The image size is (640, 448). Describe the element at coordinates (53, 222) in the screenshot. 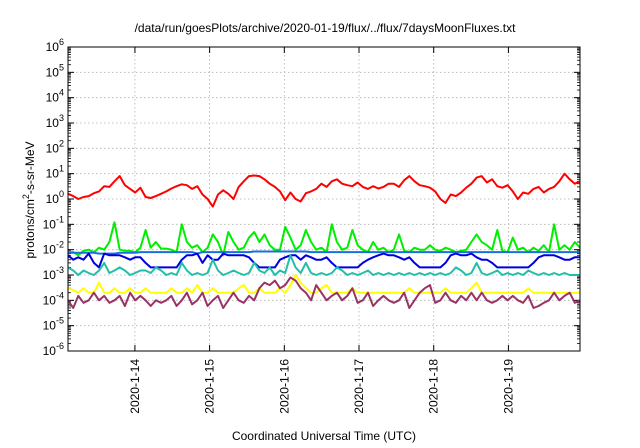

I see `y-tick-label: 10⁻¹` at that location.